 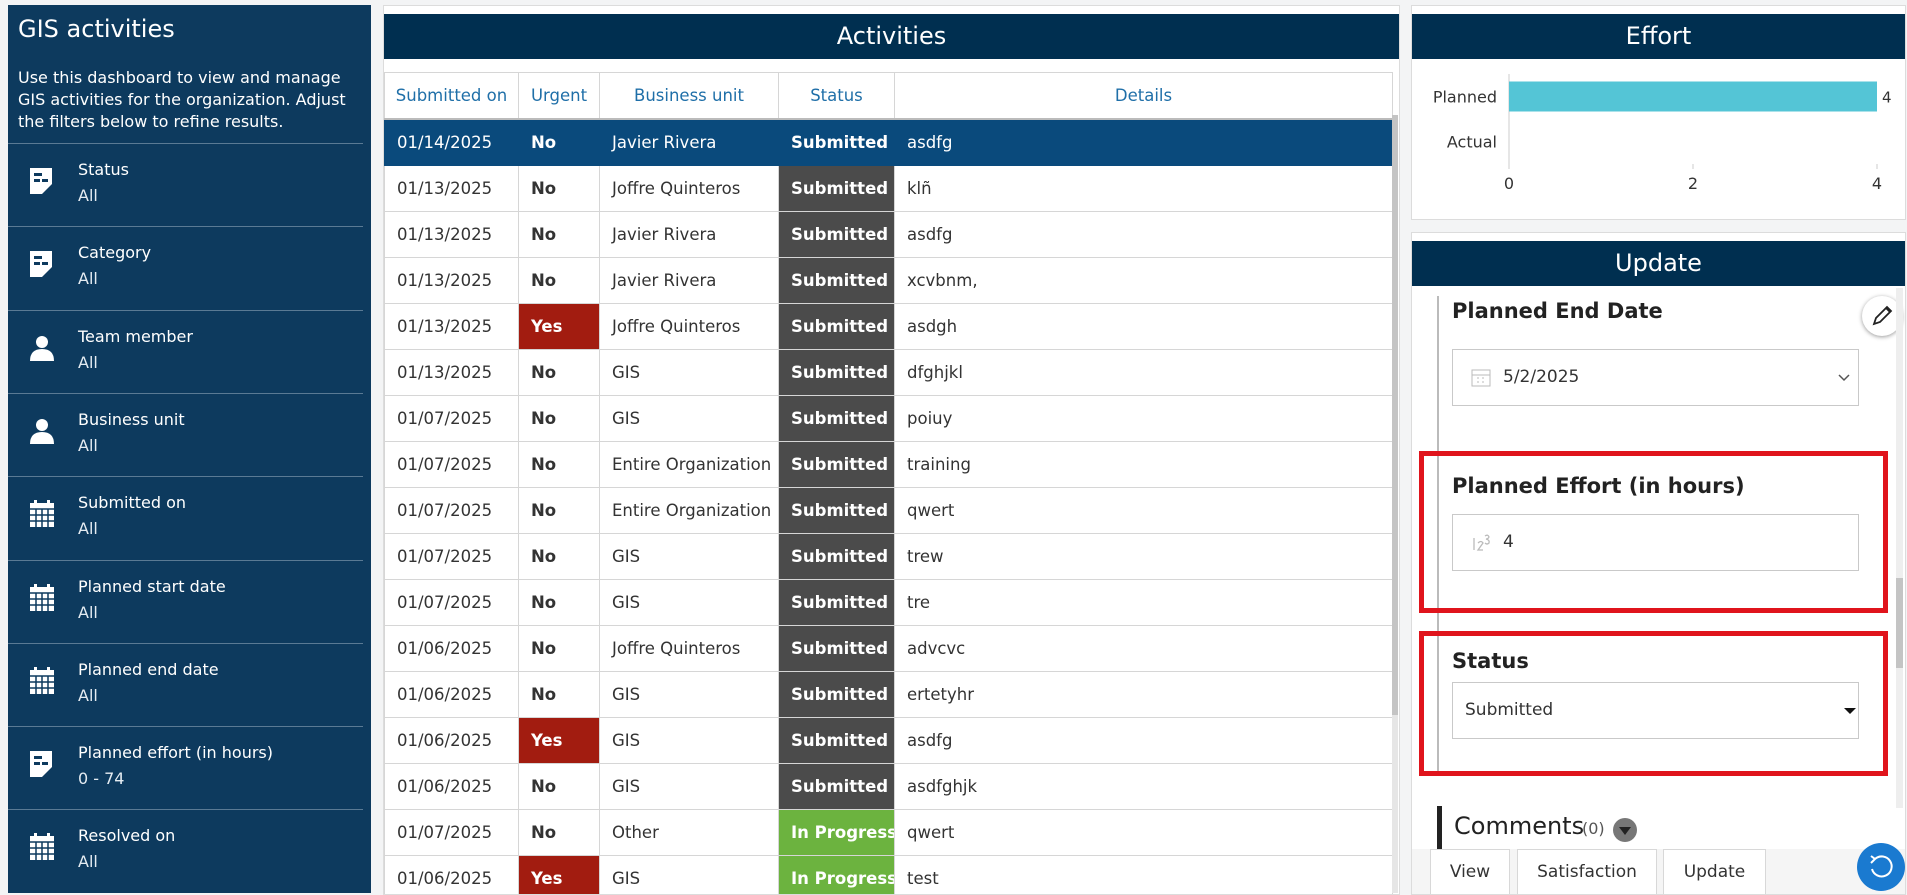 What do you see at coordinates (452, 96) in the screenshot?
I see `column-header: Submitted on` at bounding box center [452, 96].